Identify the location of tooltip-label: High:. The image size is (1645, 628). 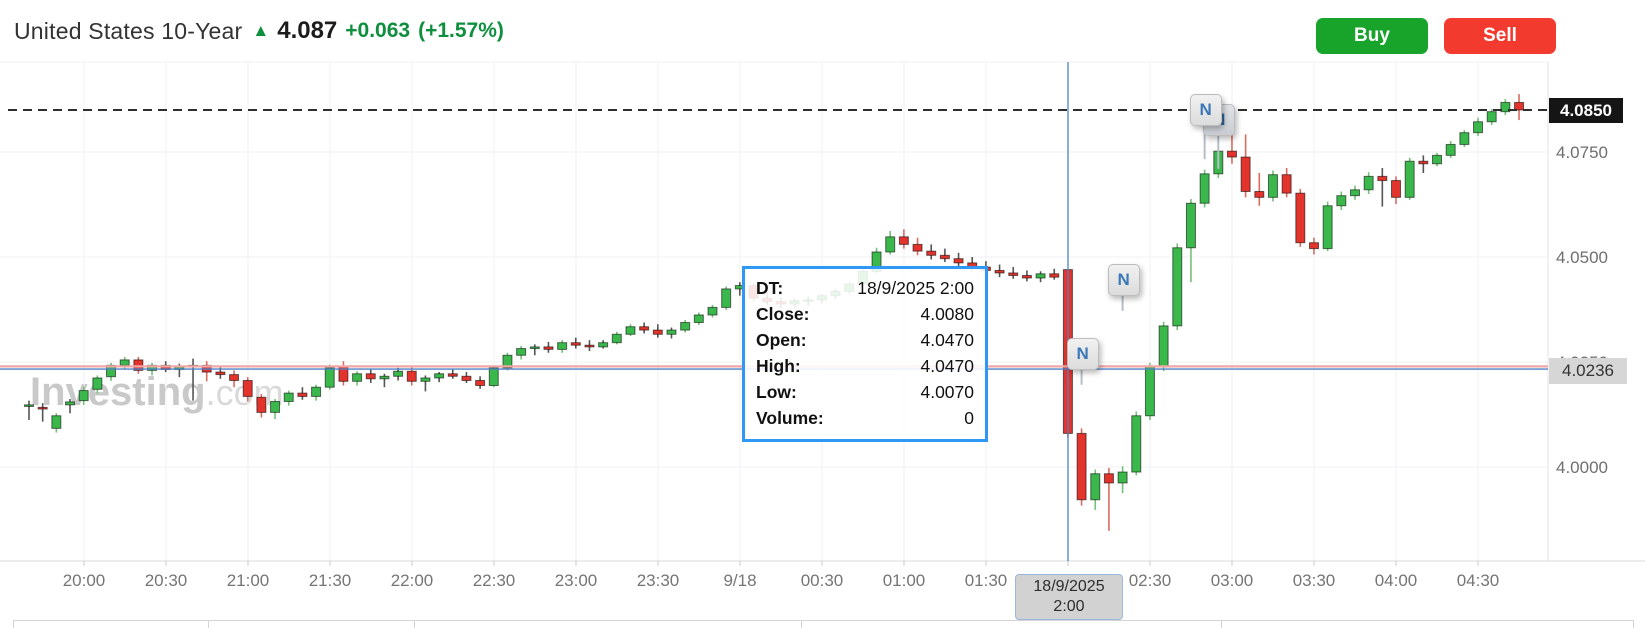
(778, 365).